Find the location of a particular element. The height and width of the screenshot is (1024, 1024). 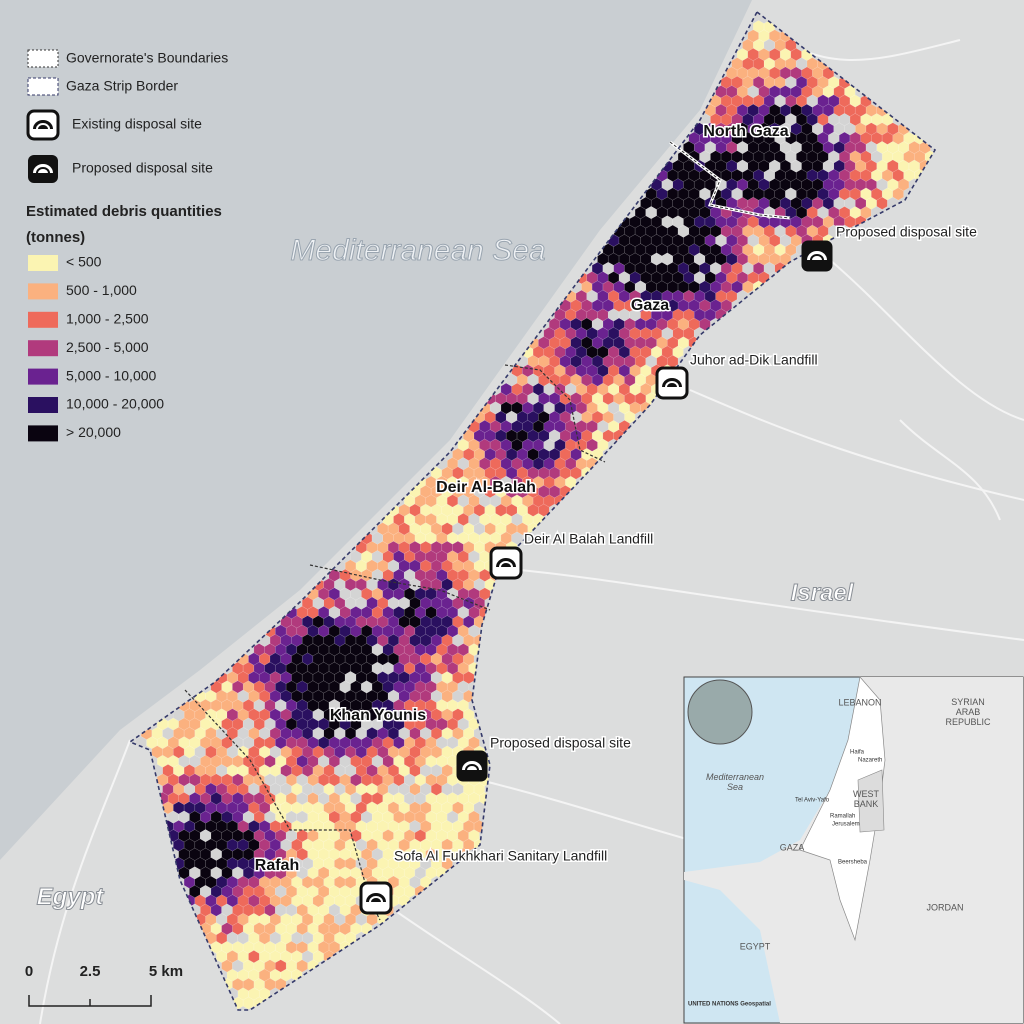

governorate-label: Gaza is located at coordinates (650, 305).